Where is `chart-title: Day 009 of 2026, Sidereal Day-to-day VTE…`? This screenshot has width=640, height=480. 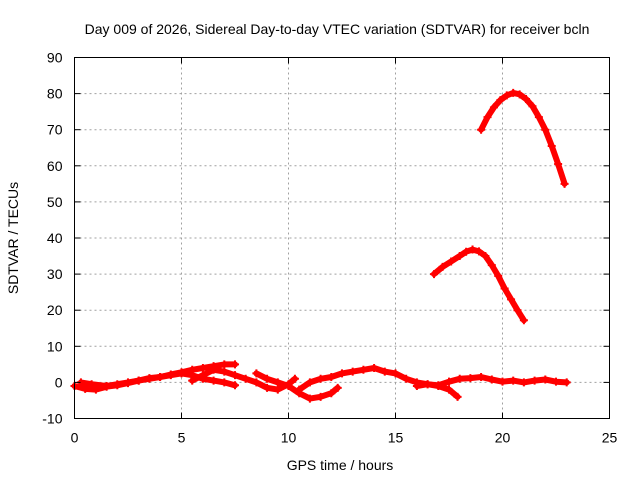
chart-title: Day 009 of 2026, Sidereal Day-to-day VTE… is located at coordinates (337, 29).